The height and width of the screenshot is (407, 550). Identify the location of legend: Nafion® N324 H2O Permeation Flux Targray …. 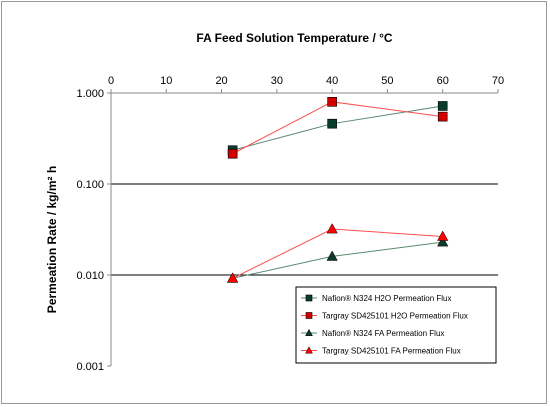
(396, 325).